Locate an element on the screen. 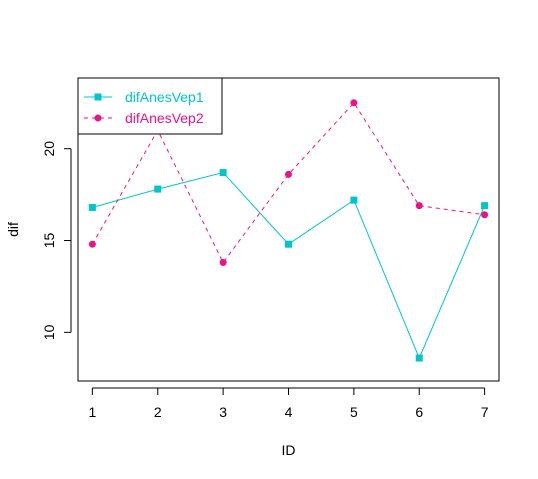 The image size is (538, 479). x-tick-label: 6 is located at coordinates (419, 412).